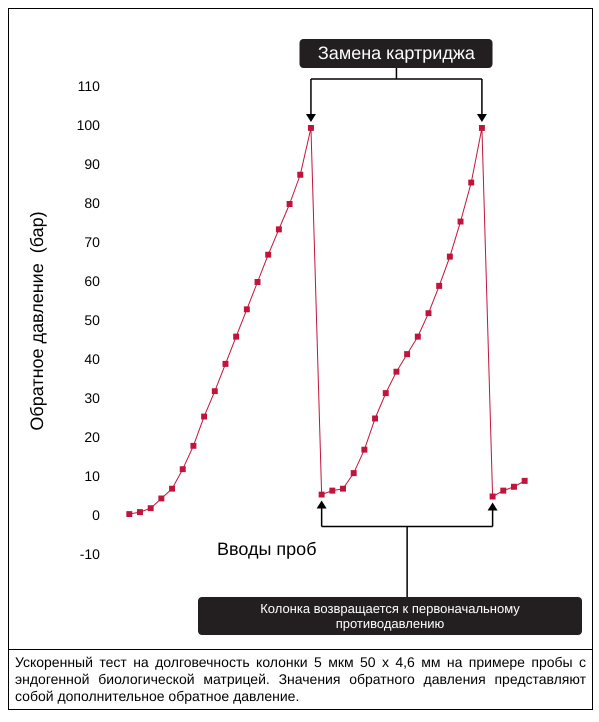  Describe the element at coordinates (396, 53) in the screenshot. I see `text: Замена картриджа` at that location.